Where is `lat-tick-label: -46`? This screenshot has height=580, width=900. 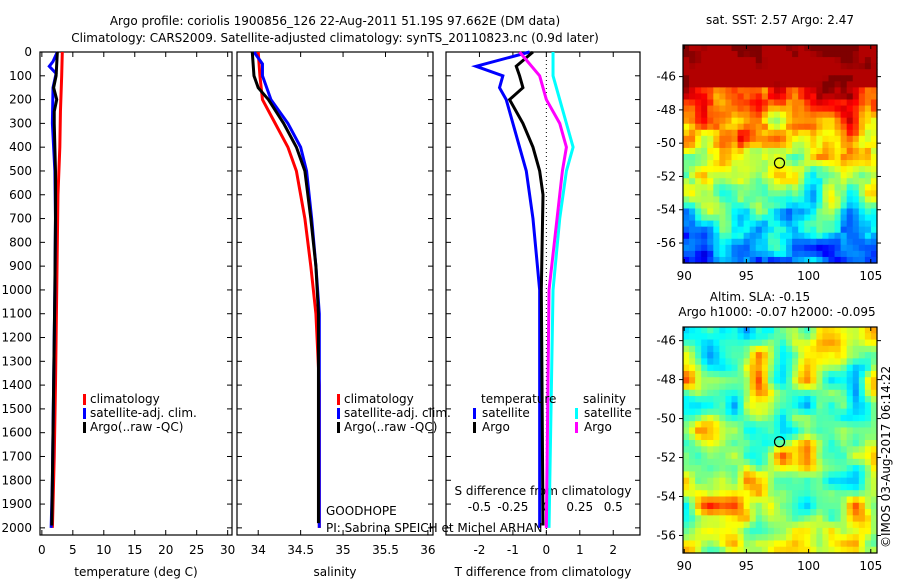
lat-tick-label: -46 is located at coordinates (666, 341).